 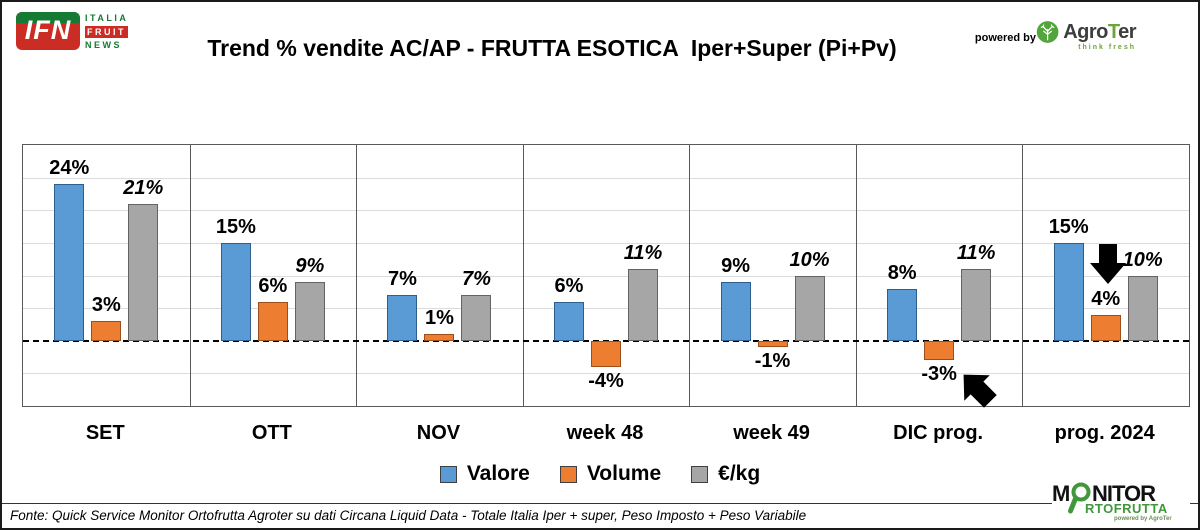 What do you see at coordinates (235, 291) in the screenshot?
I see `bar-Valore-OTT` at bounding box center [235, 291].